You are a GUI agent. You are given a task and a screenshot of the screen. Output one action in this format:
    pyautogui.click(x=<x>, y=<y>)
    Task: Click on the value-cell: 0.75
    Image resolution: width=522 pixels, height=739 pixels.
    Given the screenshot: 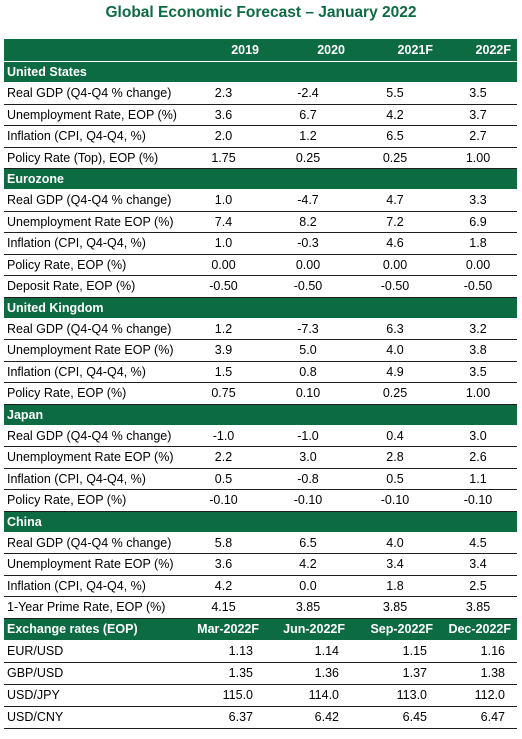 What is the action you would take?
    pyautogui.click(x=223, y=393)
    